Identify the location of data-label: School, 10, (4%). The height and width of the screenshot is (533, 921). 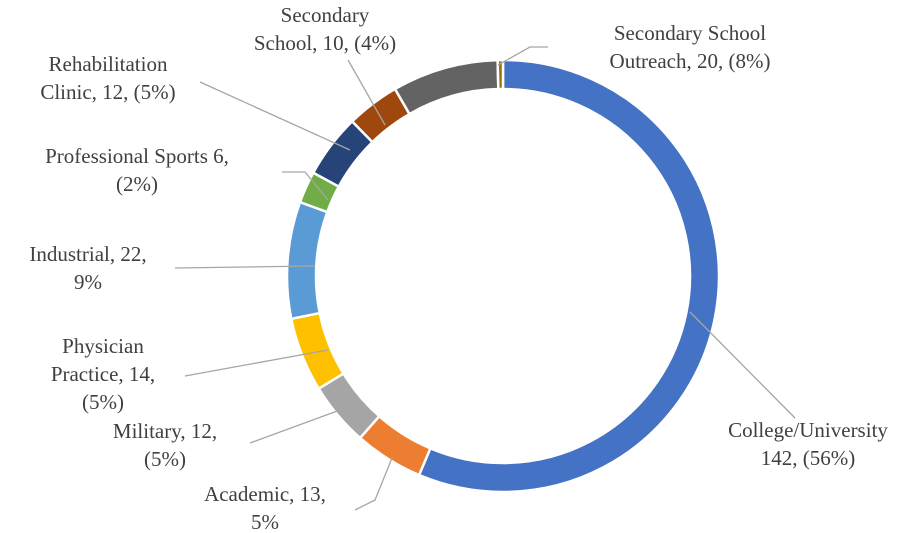
(325, 43).